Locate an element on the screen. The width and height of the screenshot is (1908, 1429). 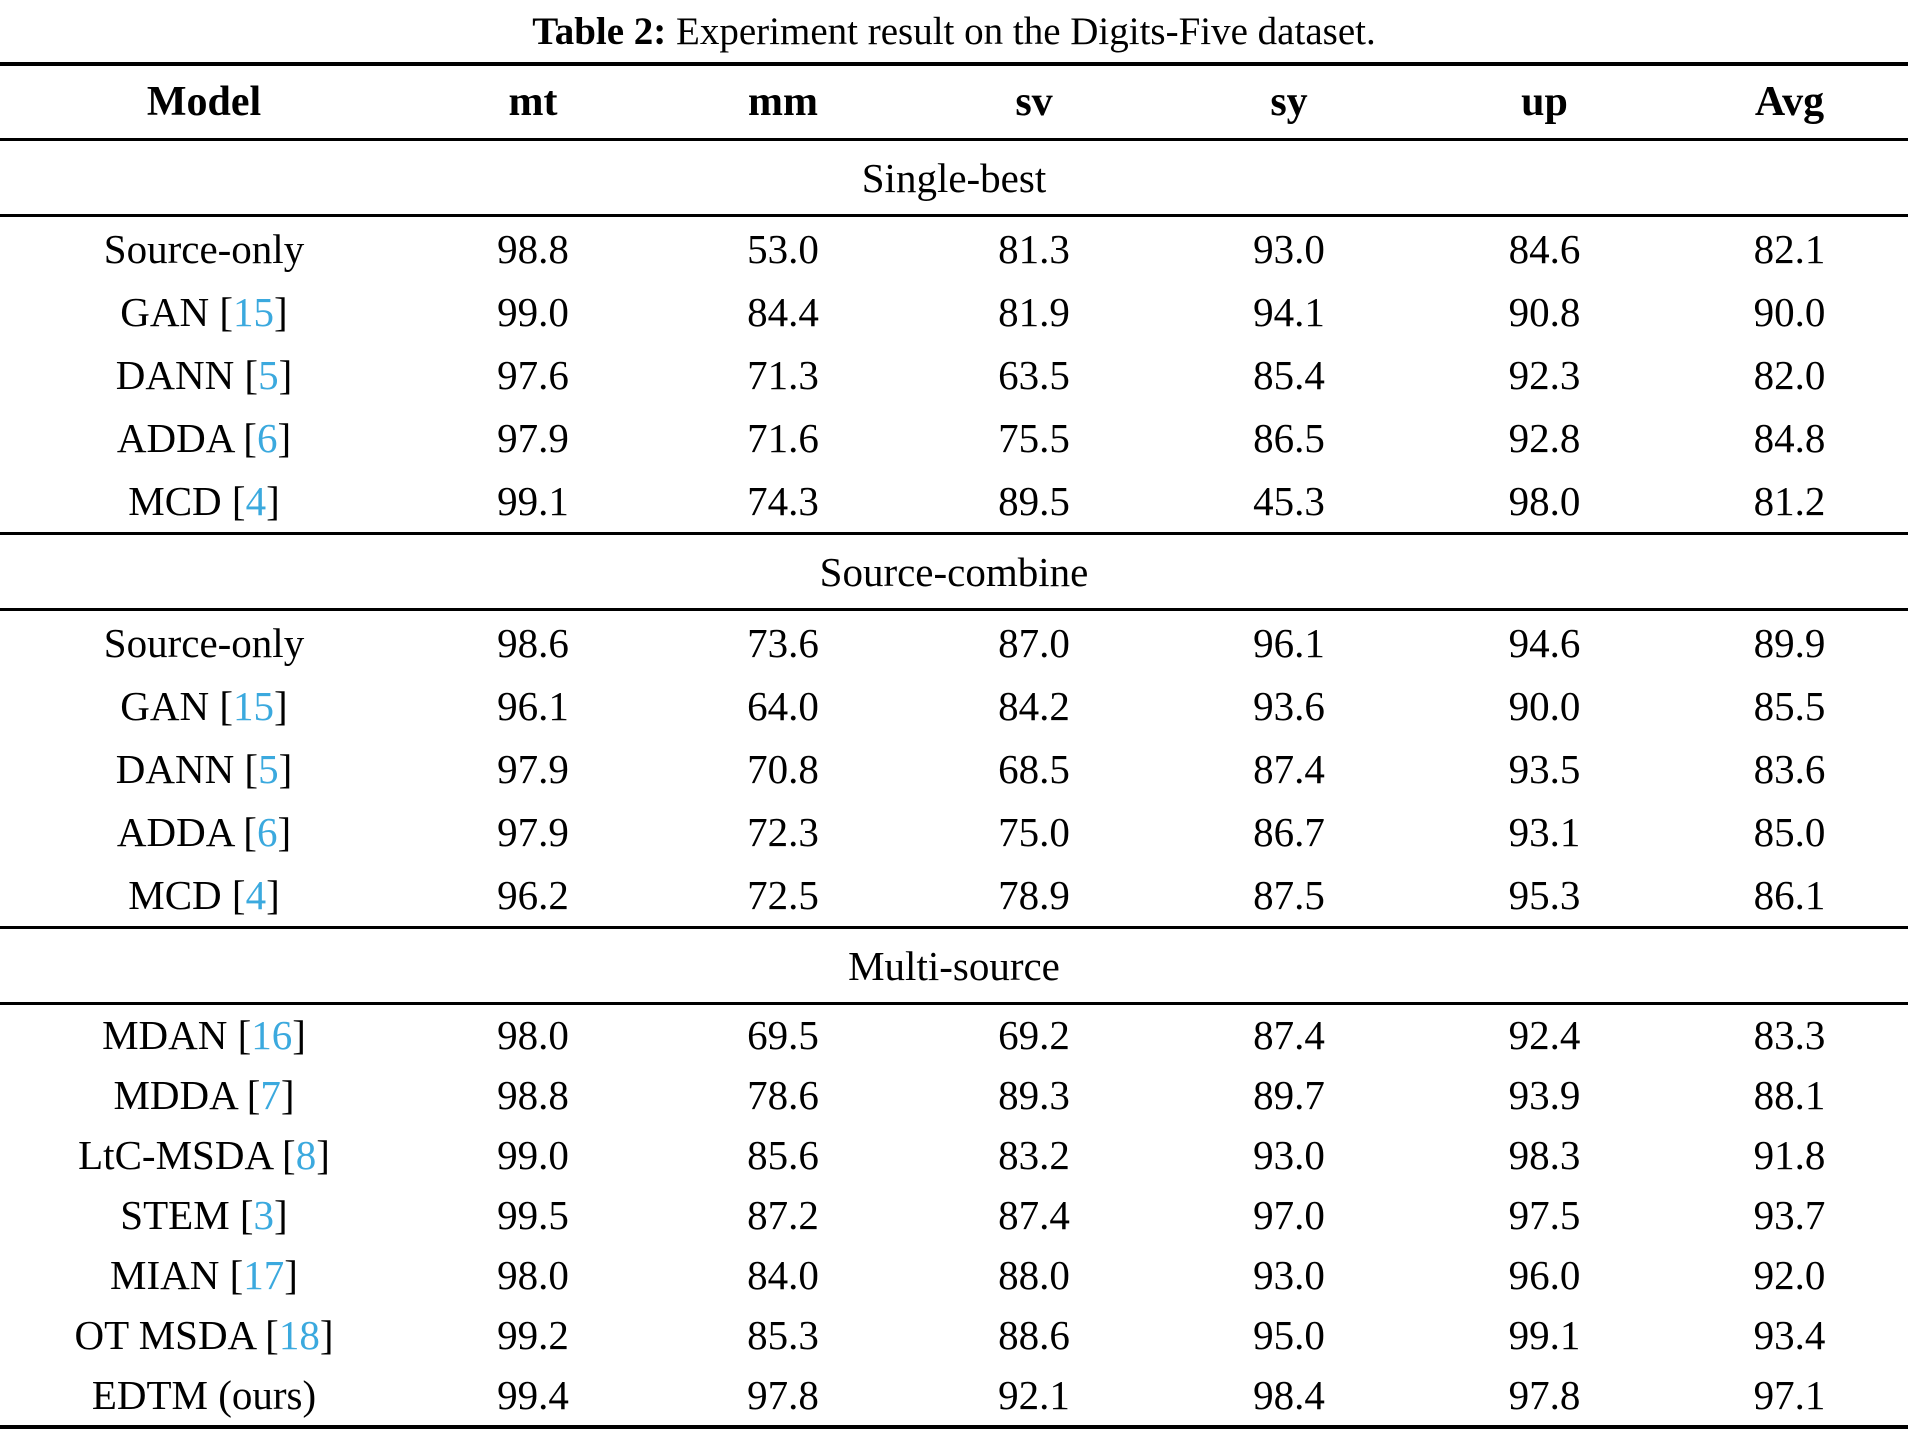
column-header-mt: mt is located at coordinates (533, 102).